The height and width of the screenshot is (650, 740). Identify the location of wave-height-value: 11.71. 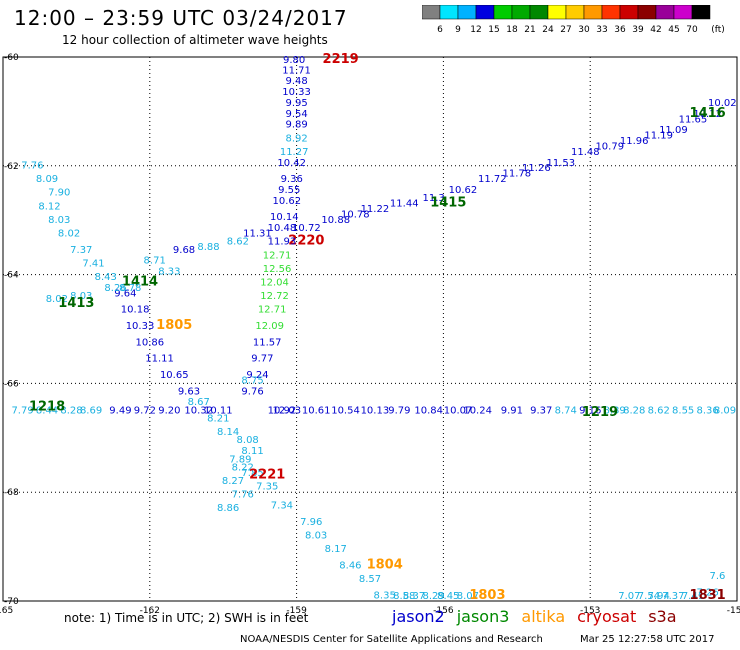
(296, 70).